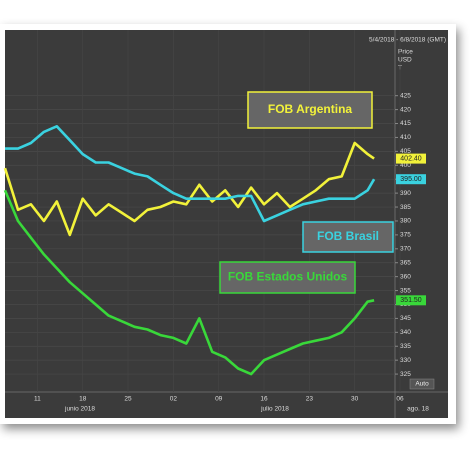 This screenshot has height=470, width=474. I want to click on x-tick-label: 02, so click(174, 399).